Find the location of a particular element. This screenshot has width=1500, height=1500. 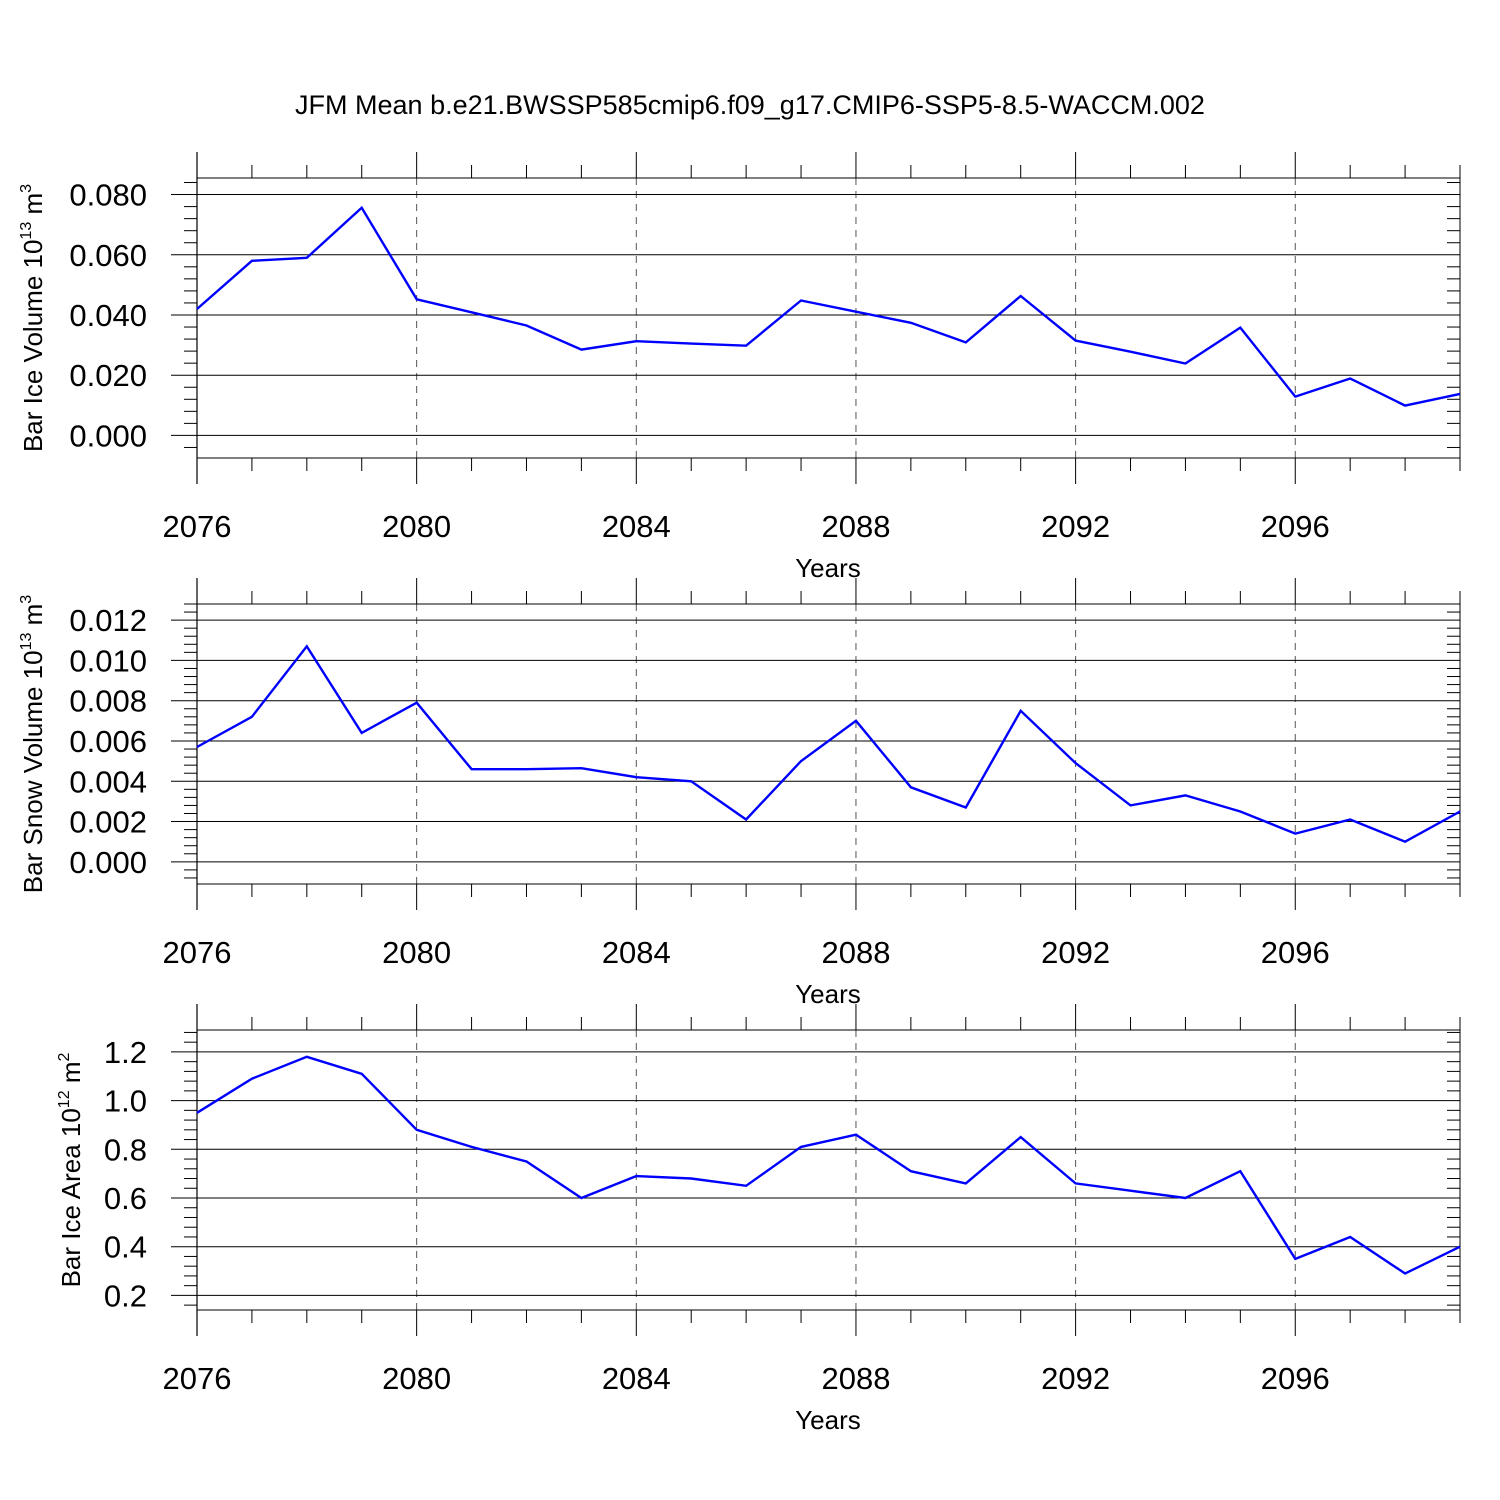

y-tick-label: 0.002 is located at coordinates (108, 822).